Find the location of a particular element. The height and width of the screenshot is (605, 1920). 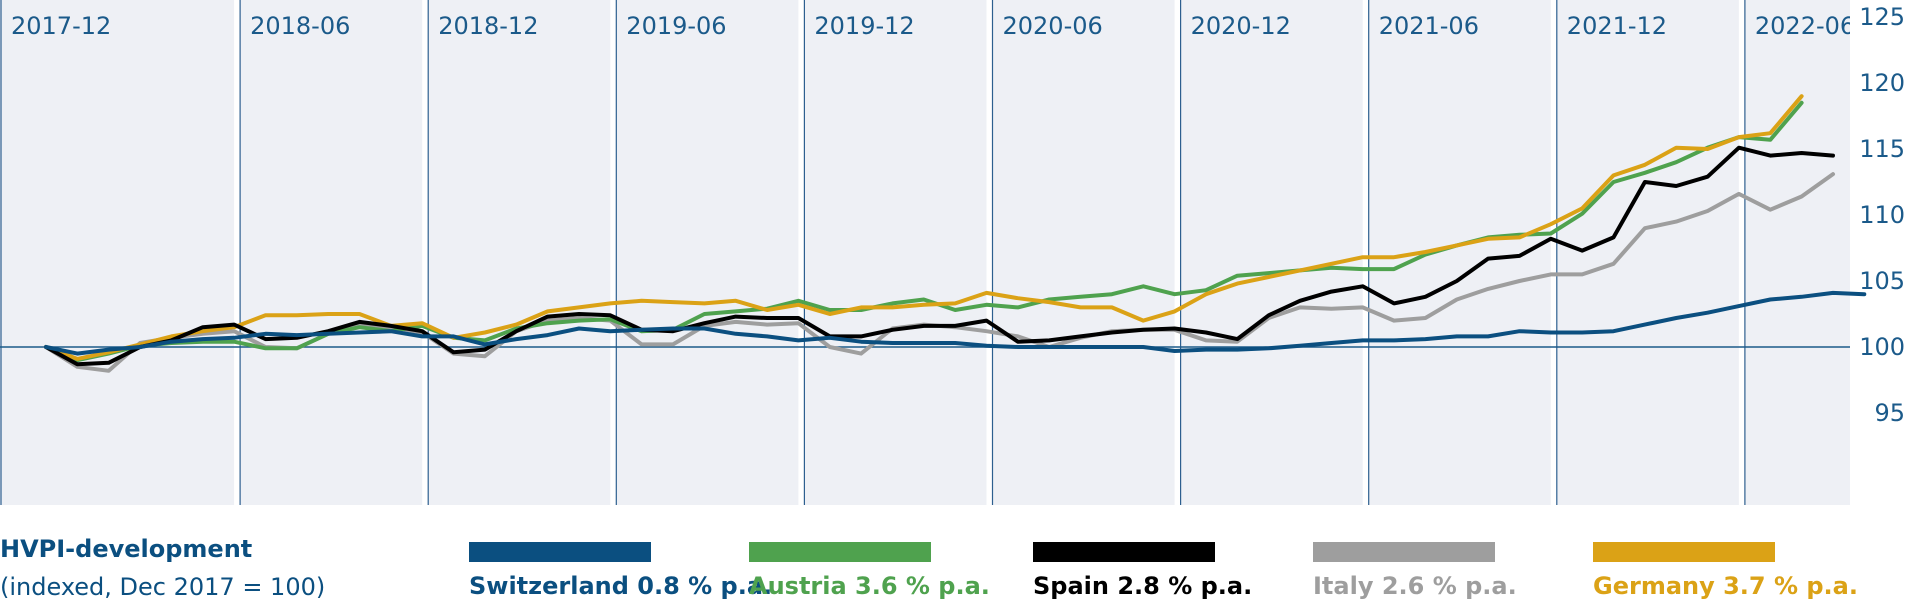

x-tick-label: 2022-06 is located at coordinates (1805, 26).